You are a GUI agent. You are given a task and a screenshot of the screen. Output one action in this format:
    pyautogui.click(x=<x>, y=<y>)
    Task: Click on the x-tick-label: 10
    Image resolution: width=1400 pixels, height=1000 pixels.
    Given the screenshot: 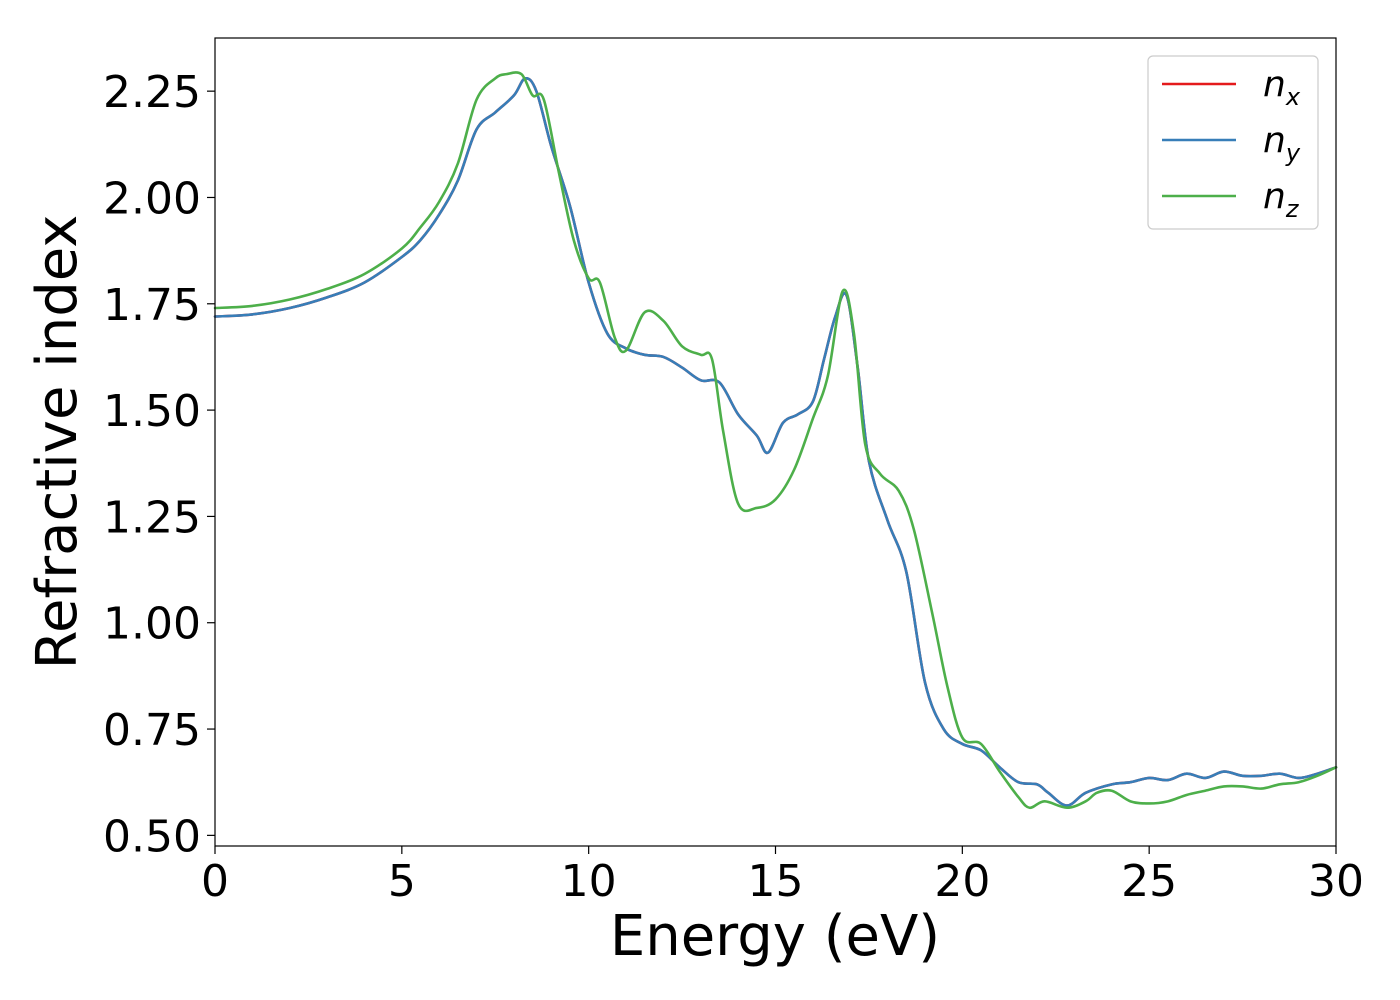 What is the action you would take?
    pyautogui.click(x=589, y=881)
    